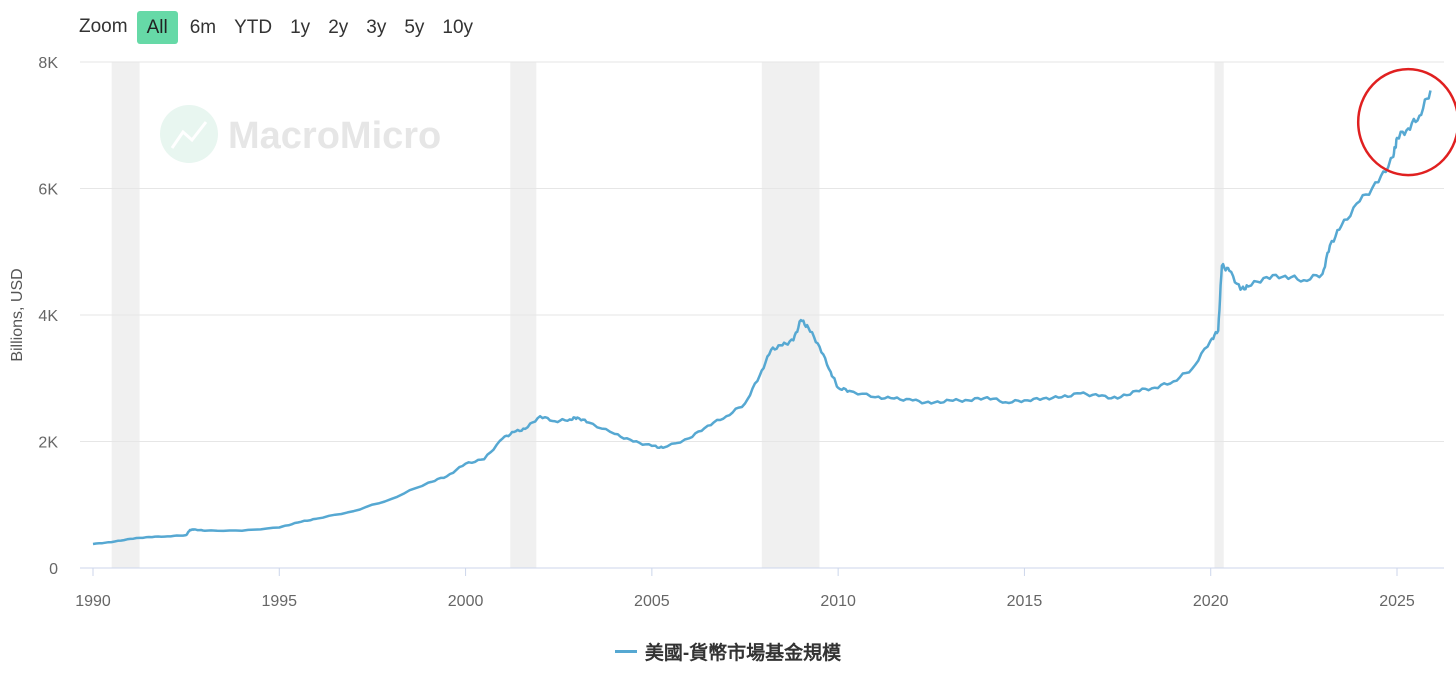 This screenshot has height=673, width=1456. Describe the element at coordinates (203, 27) in the screenshot. I see `zoom-6m-button: 6m` at that location.